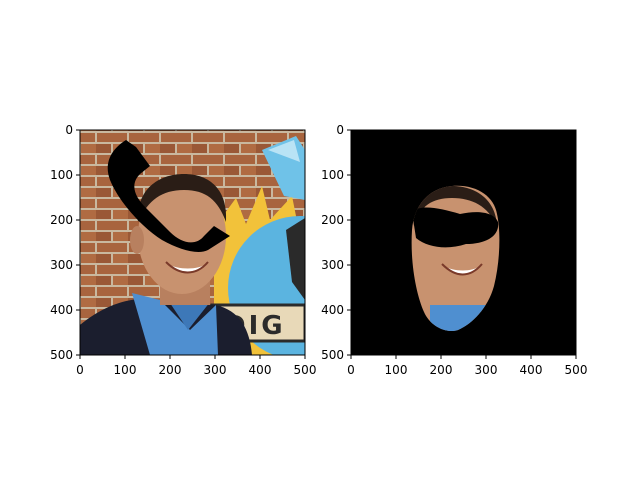 Image resolution: width=640 pixels, height=480 pixels. What do you see at coordinates (455, 258) in the screenshot?
I see `masked-face` at bounding box center [455, 258].